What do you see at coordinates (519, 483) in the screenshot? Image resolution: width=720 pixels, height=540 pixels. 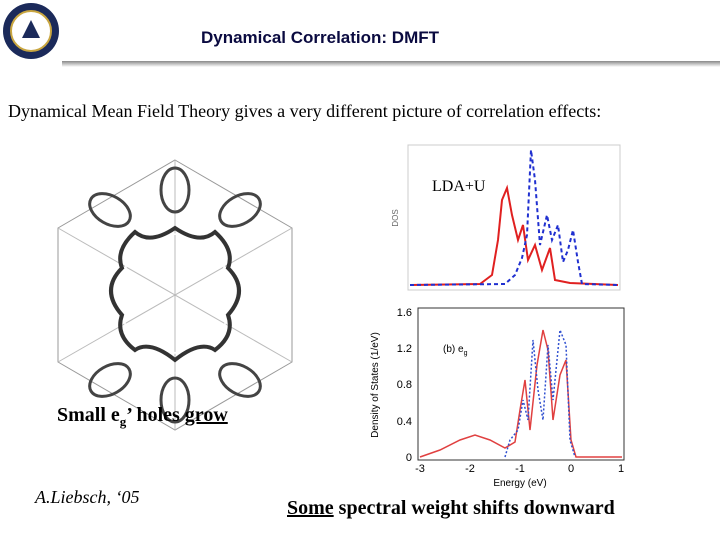 I see `x-axis-label: Energy (eV)` at bounding box center [519, 483].